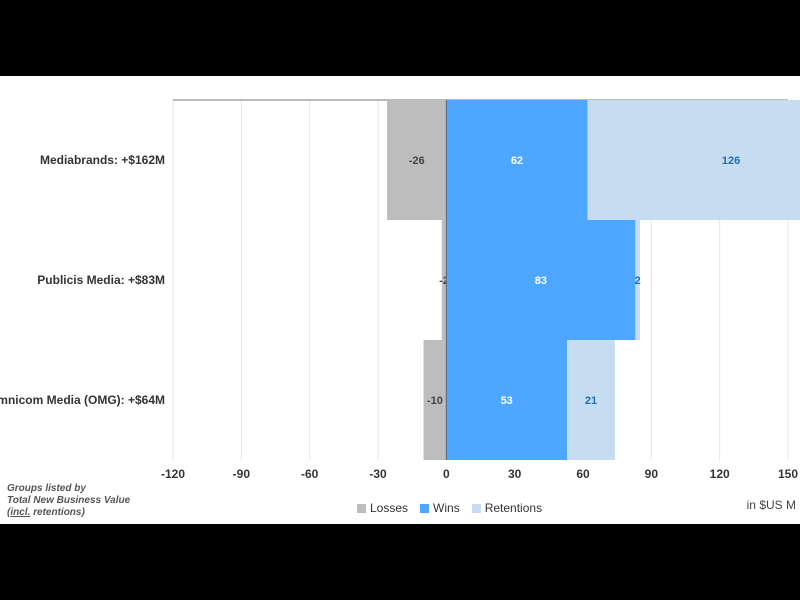  What do you see at coordinates (515, 474) in the screenshot?
I see `x-tick-label-5: 30` at bounding box center [515, 474].